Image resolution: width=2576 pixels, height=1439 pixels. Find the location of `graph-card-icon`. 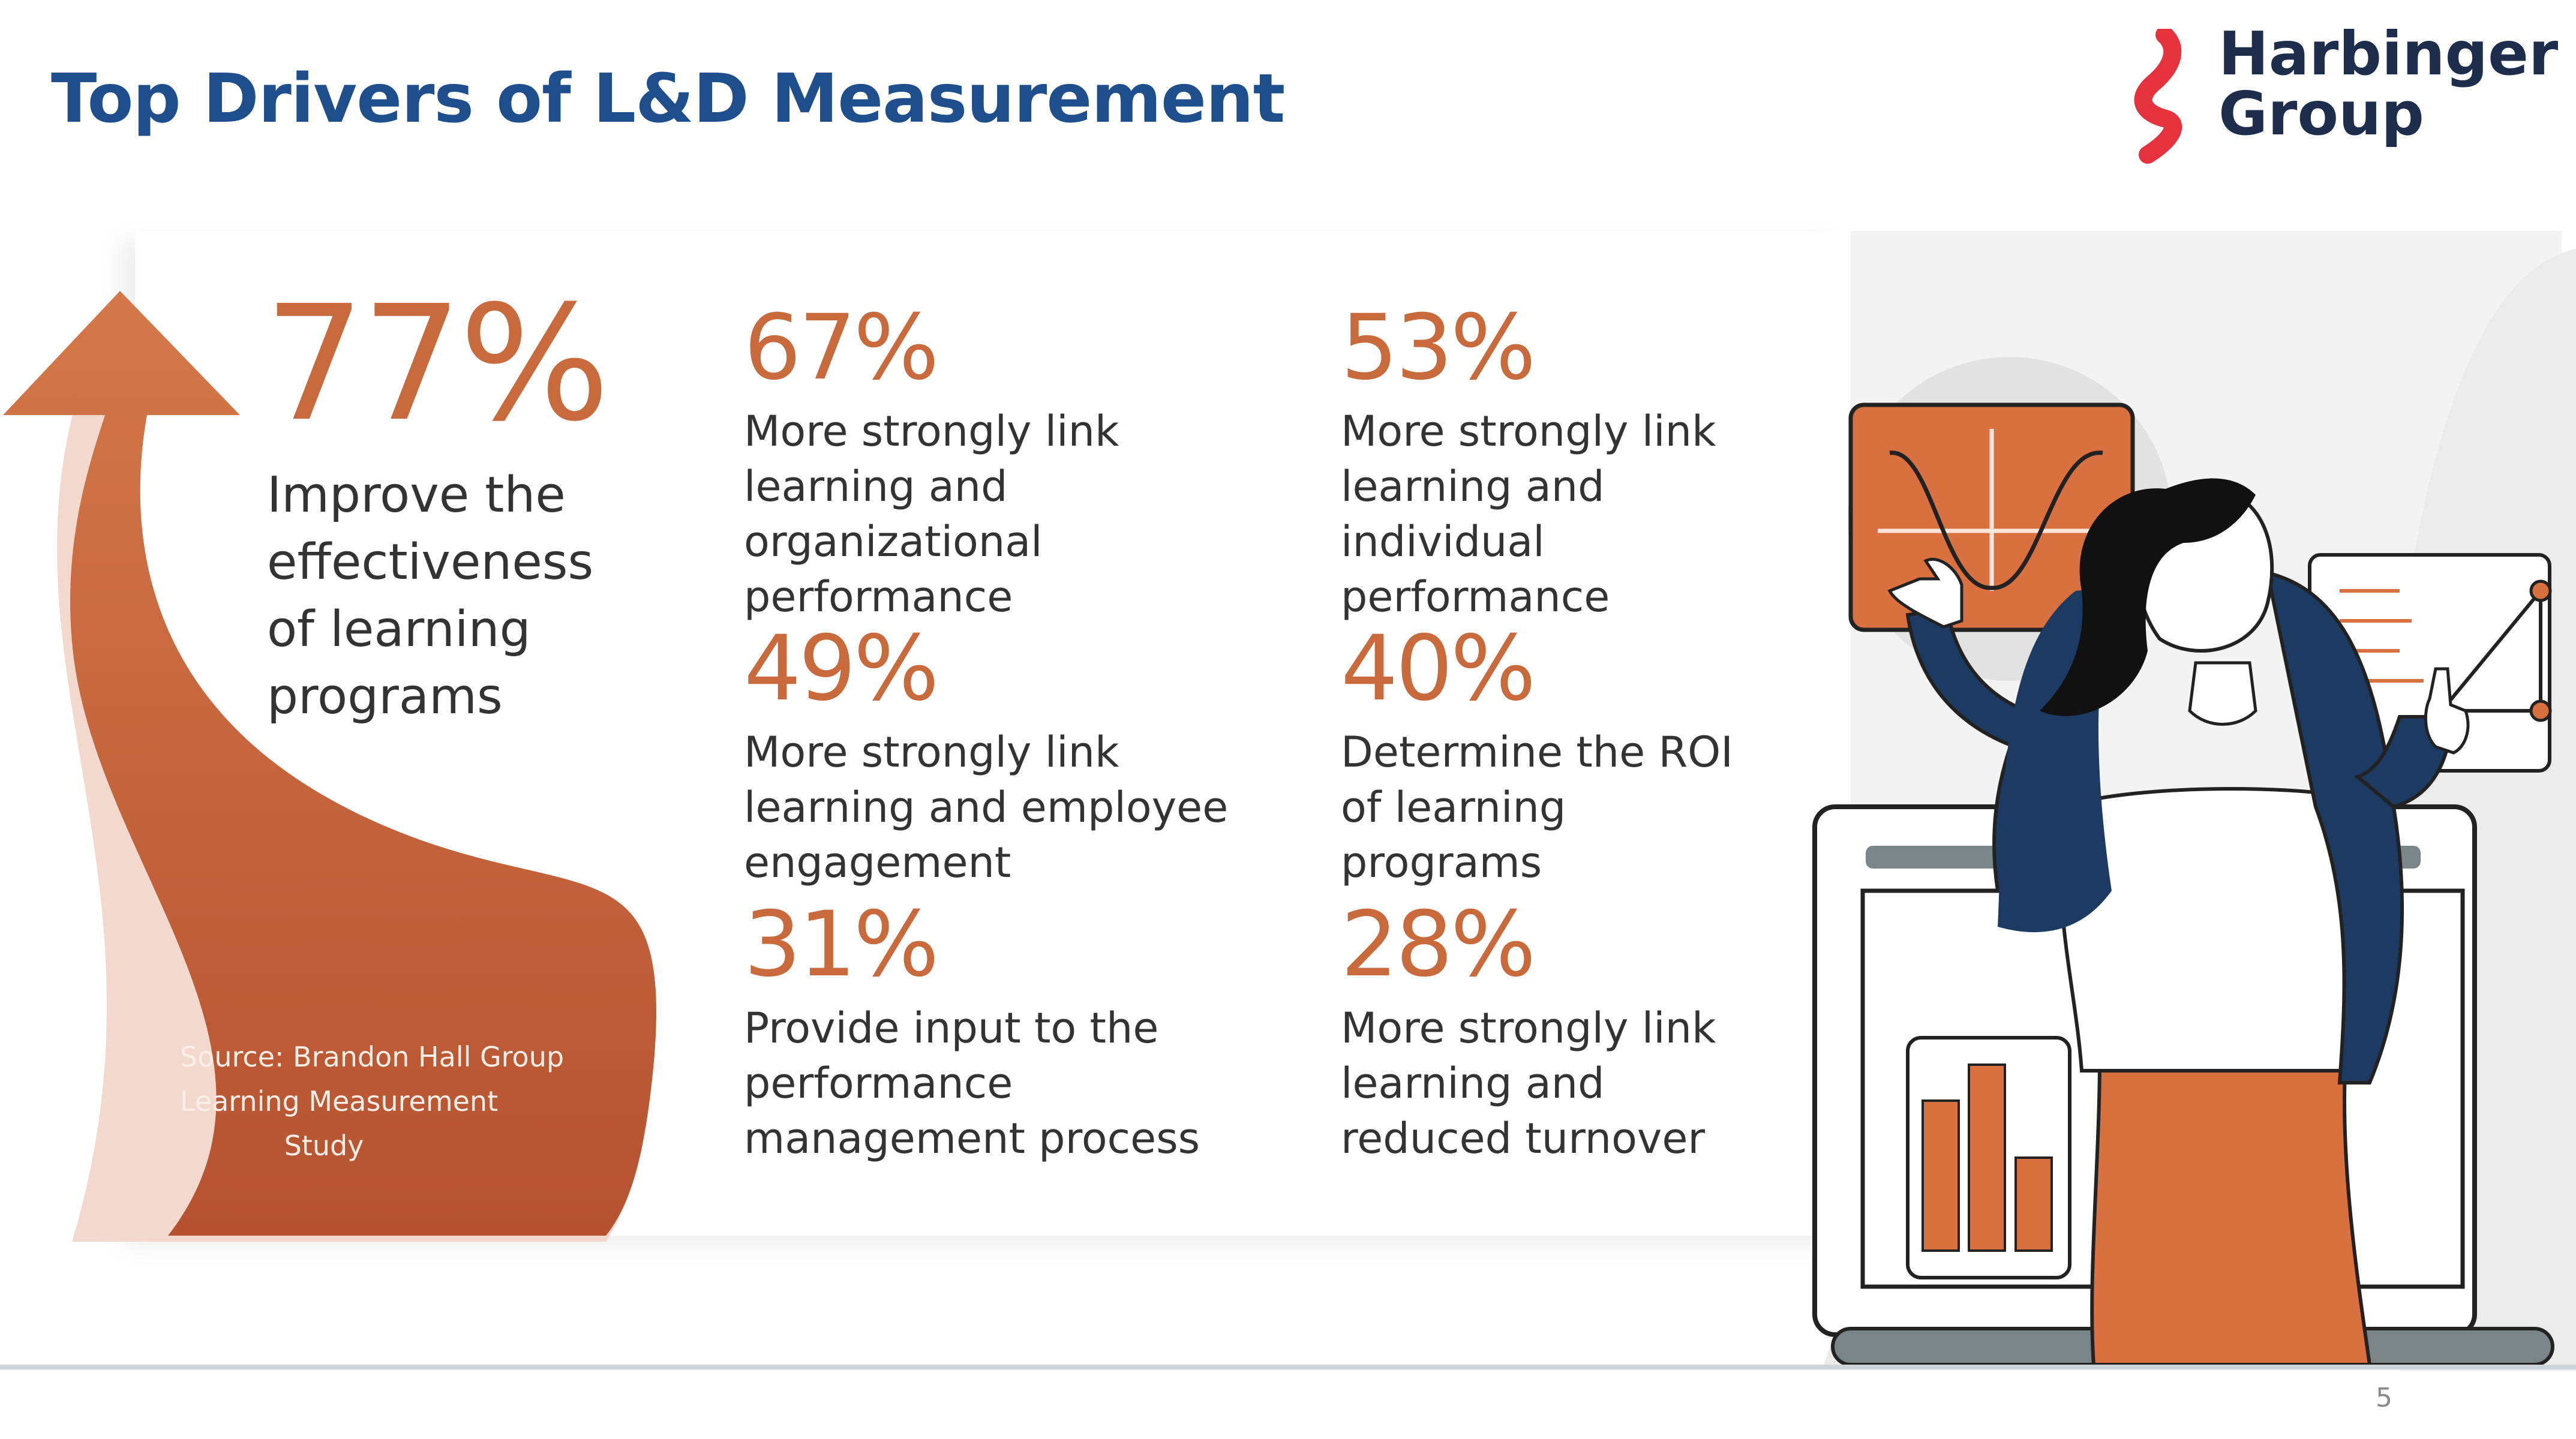

graph-card-icon is located at coordinates (1992, 517).